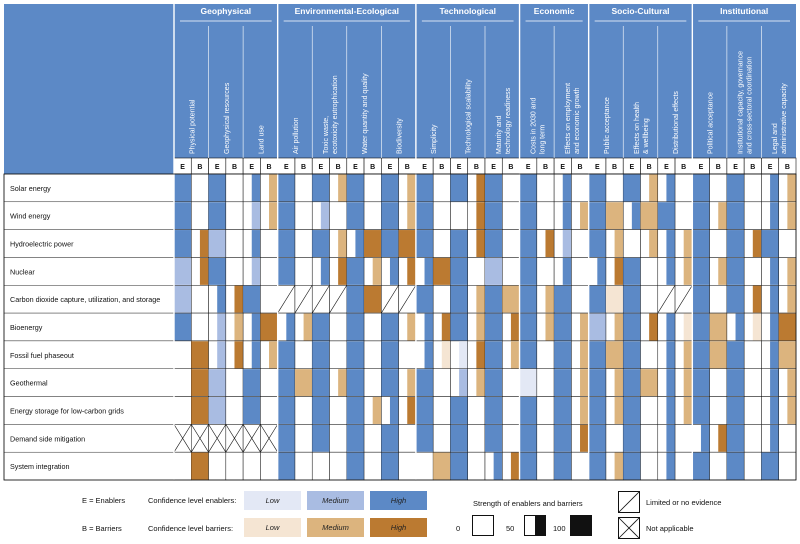 This screenshot has width=800, height=544. I want to click on legend-strength-50: 50, so click(510, 528).